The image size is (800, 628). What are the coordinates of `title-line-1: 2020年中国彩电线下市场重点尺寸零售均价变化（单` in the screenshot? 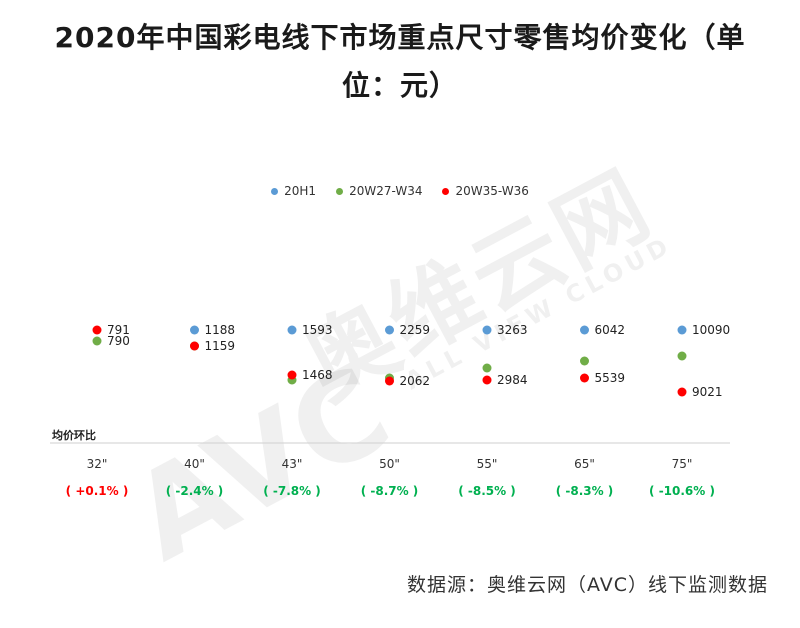 It's located at (400, 37).